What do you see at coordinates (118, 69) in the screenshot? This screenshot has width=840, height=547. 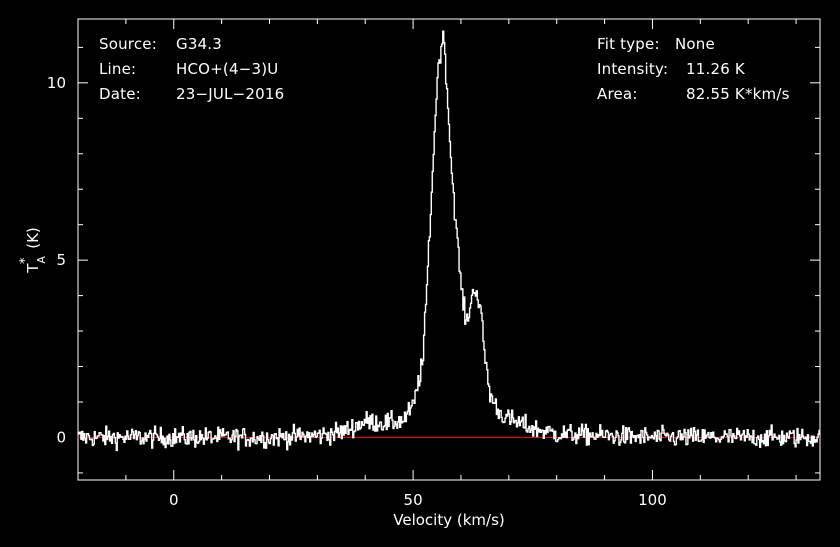 I see `line-key: Line:` at bounding box center [118, 69].